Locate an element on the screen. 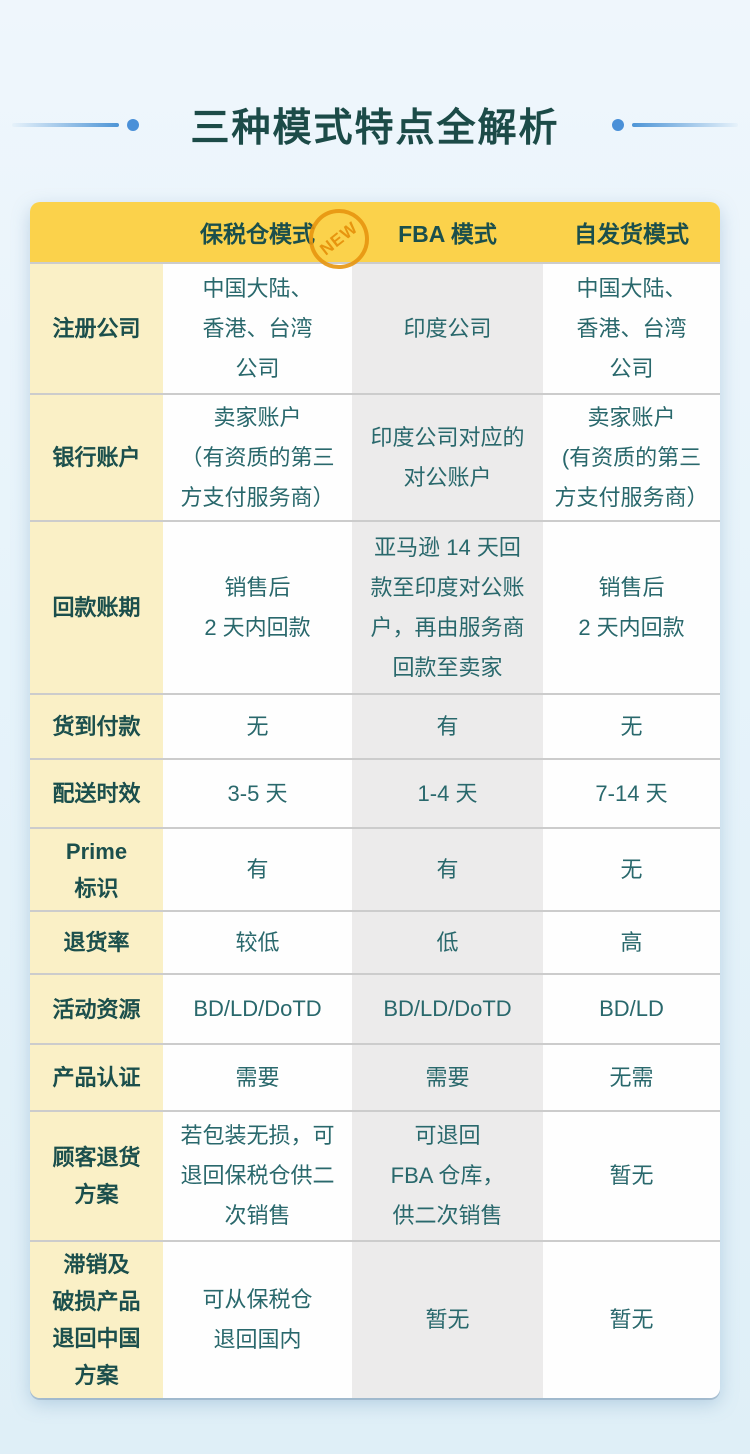 The image size is (750, 1454). title-band: 三种模式特点全解析 is located at coordinates (375, 125).